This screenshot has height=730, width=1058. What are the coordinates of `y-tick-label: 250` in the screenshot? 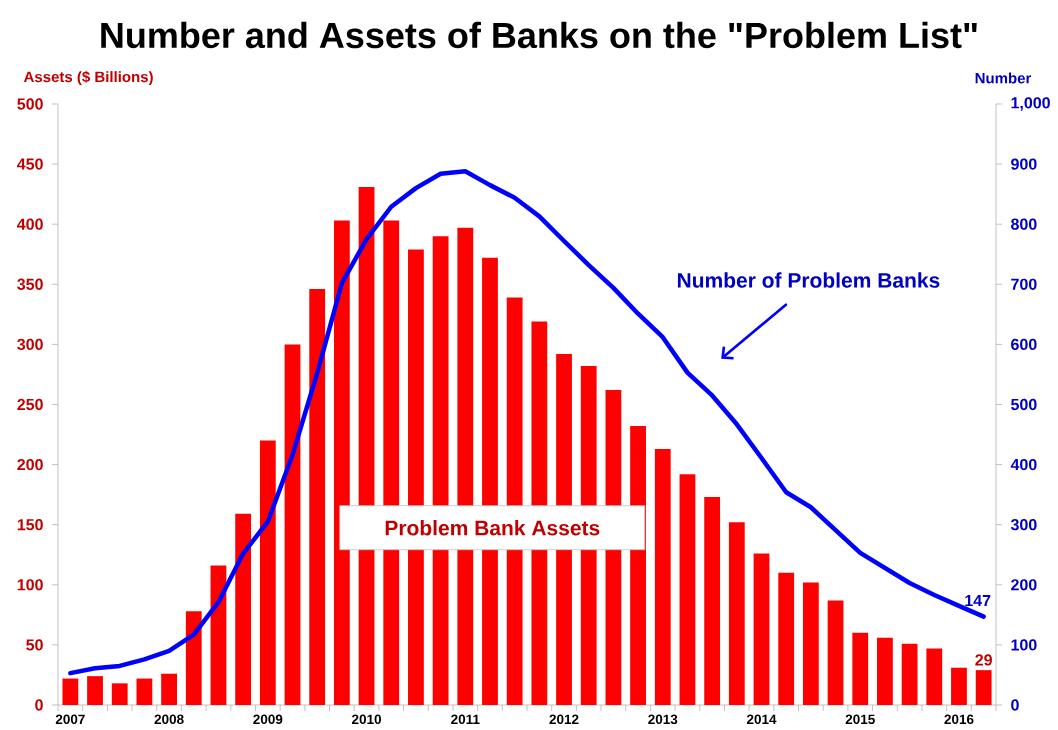 It's located at (30, 404).